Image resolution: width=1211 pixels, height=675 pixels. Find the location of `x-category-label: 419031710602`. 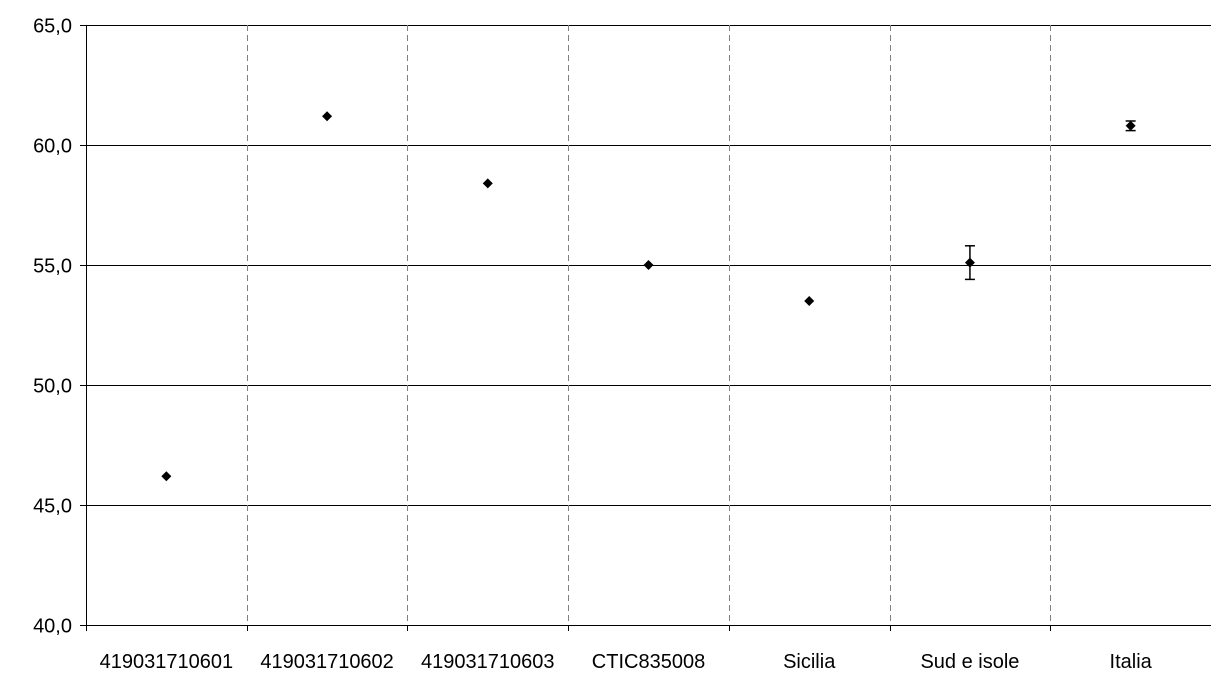

x-category-label: 419031710602 is located at coordinates (326, 662).